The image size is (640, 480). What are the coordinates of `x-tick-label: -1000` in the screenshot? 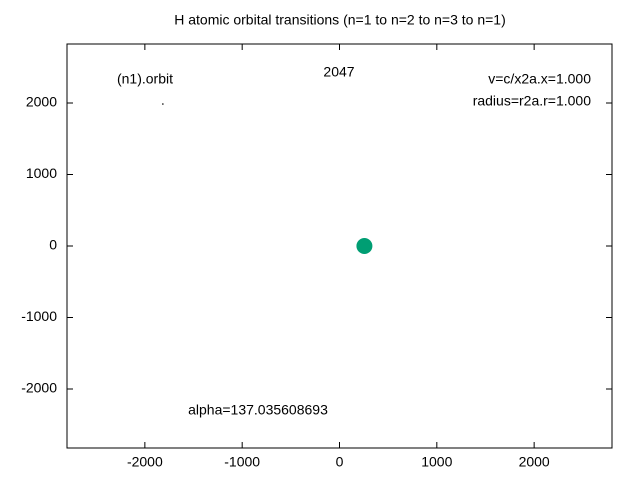 It's located at (242, 462).